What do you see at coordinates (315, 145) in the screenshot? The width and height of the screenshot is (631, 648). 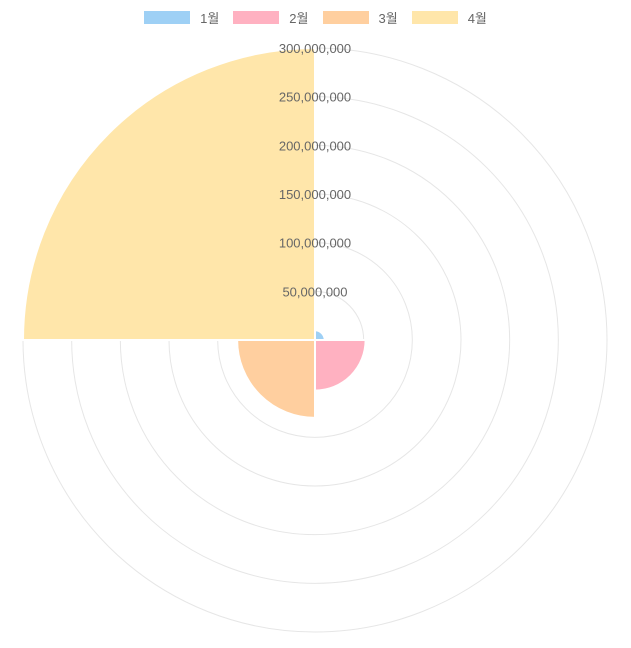 I see `tick-label-4: 200,000,000` at bounding box center [315, 145].